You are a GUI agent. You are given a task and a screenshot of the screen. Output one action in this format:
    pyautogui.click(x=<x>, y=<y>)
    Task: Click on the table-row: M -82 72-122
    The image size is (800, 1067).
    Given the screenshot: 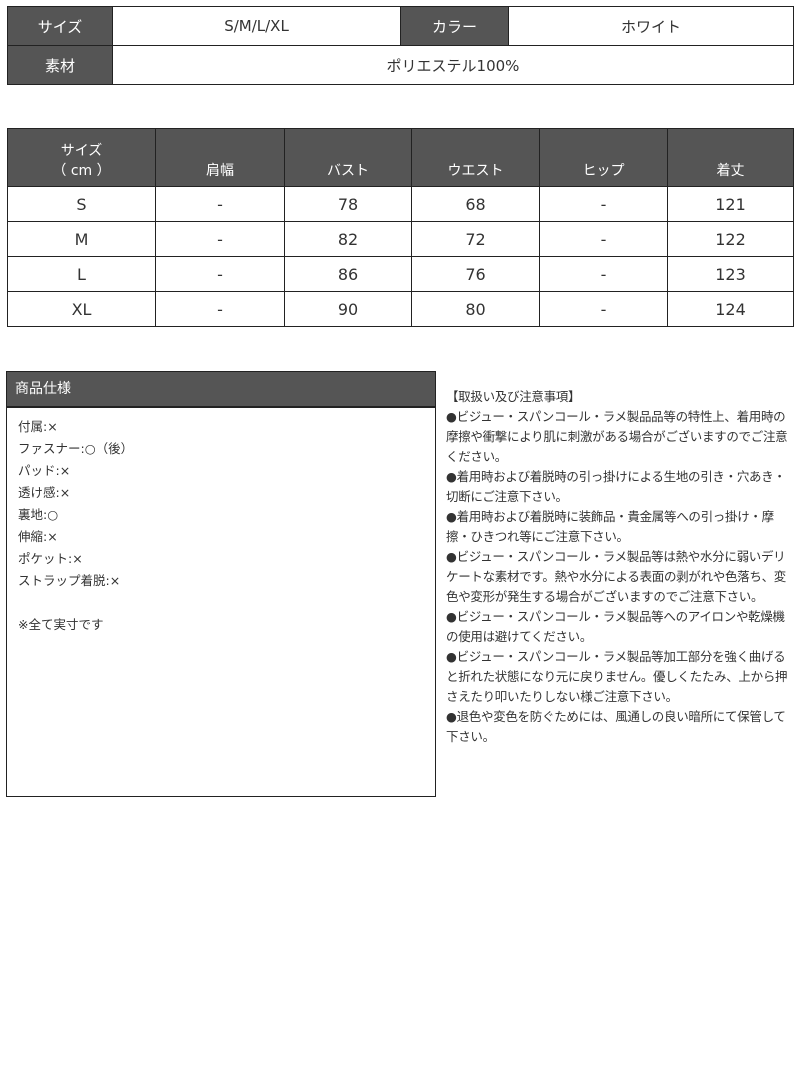 What is the action you would take?
    pyautogui.click(x=400, y=239)
    